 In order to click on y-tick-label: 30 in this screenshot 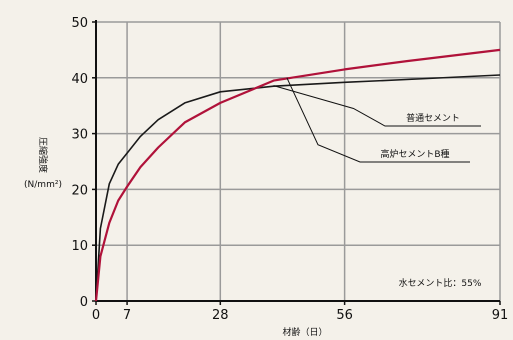, I will do `click(79, 135)`.